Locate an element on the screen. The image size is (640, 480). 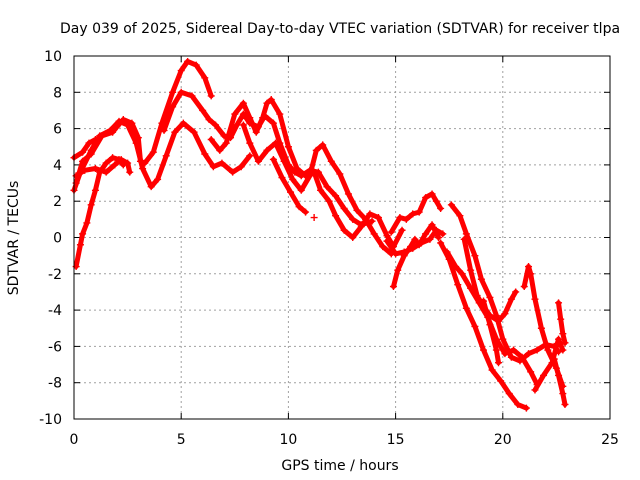
y-tick-label: -10 is located at coordinates (50, 420).